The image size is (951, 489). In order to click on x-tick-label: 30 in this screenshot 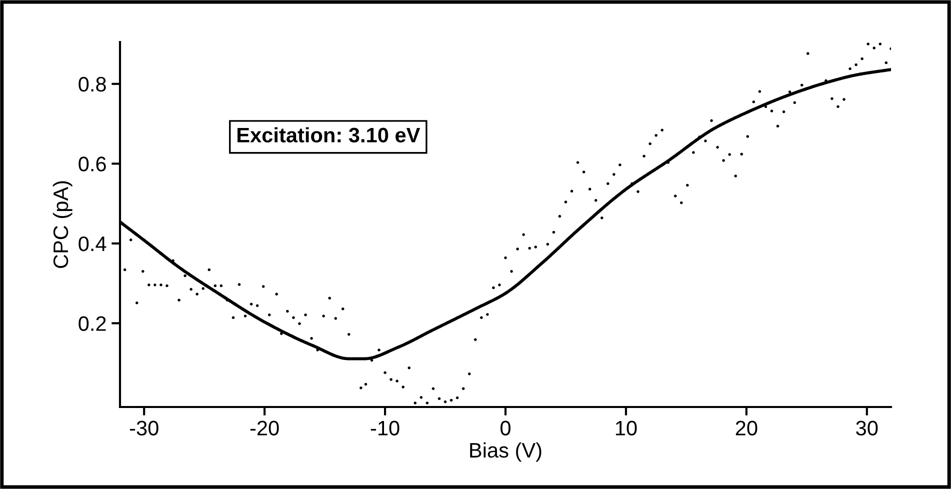, I will do `click(867, 428)`.